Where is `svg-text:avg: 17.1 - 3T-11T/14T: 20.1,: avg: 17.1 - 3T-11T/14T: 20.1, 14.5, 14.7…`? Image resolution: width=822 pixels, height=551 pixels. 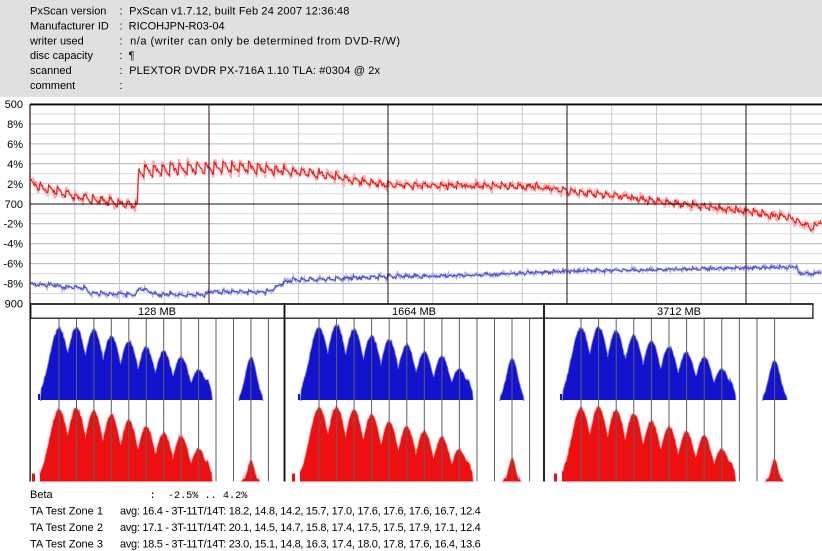
svg-text:avg: 17.1 - 3T-11T/14T: 20.1,: avg: 17.1 - 3T-11T/14T: 20.1, 14.5, 14.7… is located at coordinates (300, 528).